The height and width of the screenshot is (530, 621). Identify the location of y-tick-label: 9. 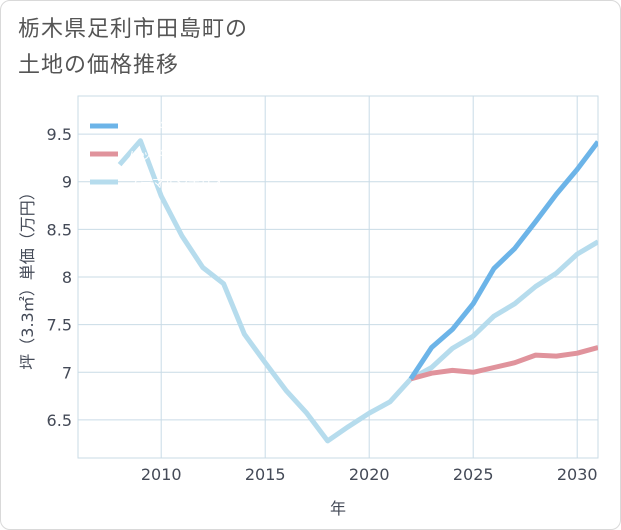
(67, 182).